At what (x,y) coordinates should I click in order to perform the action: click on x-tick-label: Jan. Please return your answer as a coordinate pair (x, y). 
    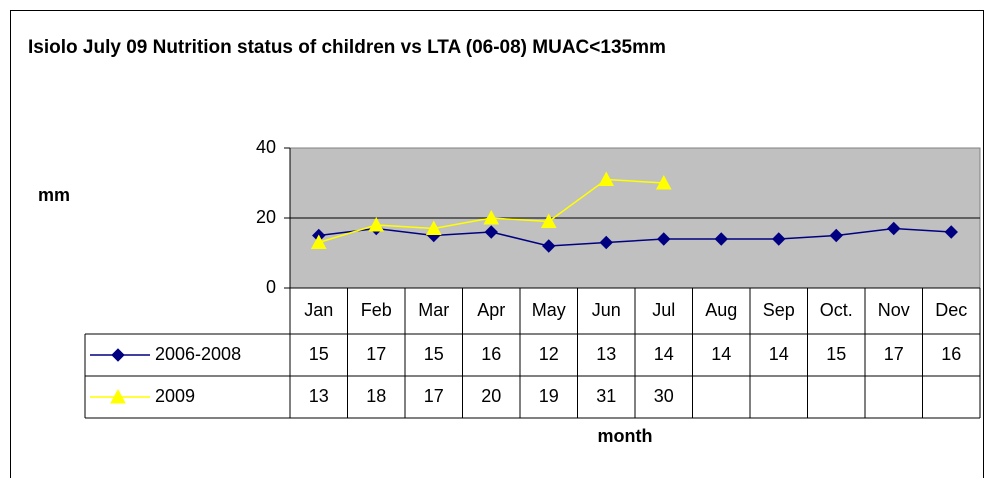
    Looking at the image, I should click on (318, 310).